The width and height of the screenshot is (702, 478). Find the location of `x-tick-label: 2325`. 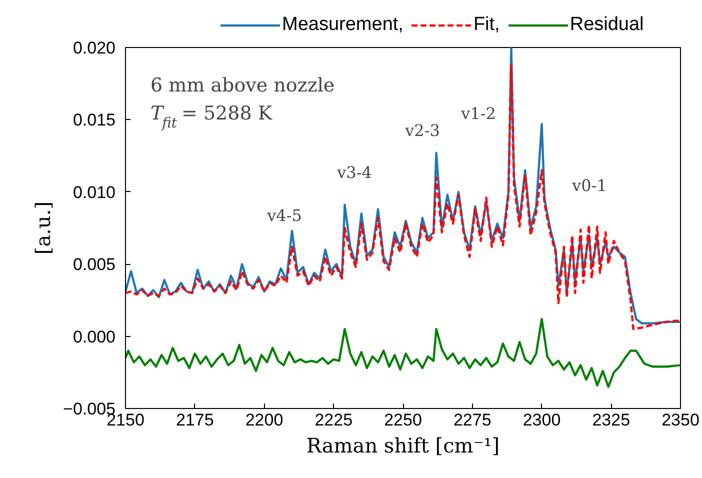

x-tick-label: 2325 is located at coordinates (611, 420).